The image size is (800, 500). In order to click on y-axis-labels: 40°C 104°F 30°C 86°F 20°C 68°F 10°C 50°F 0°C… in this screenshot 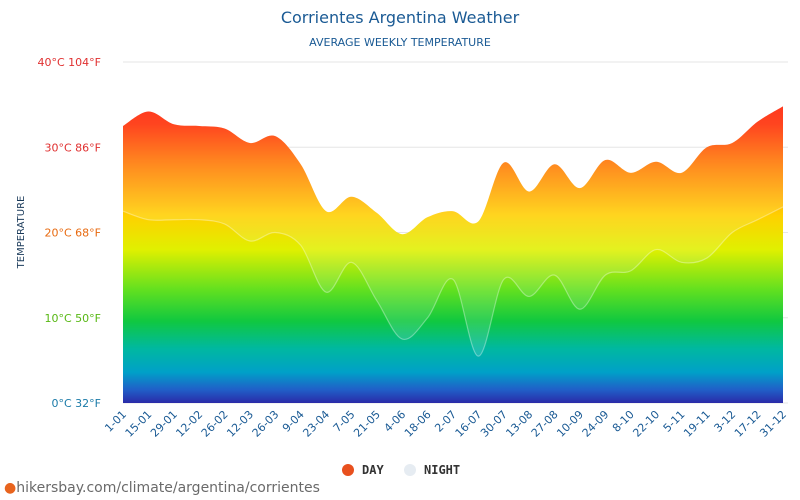, I will do `click(70, 233)`.